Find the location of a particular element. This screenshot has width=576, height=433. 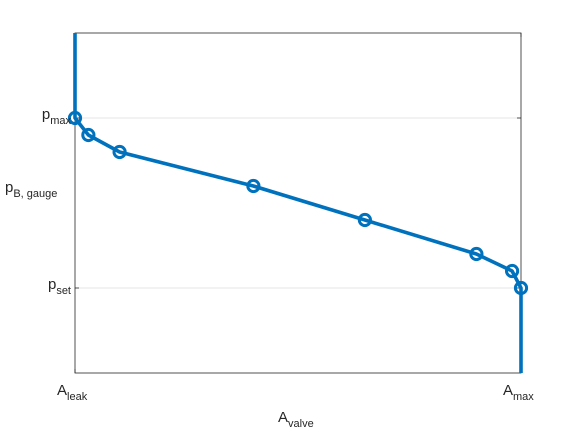

y-axis-label-main: p is located at coordinates (9, 187).